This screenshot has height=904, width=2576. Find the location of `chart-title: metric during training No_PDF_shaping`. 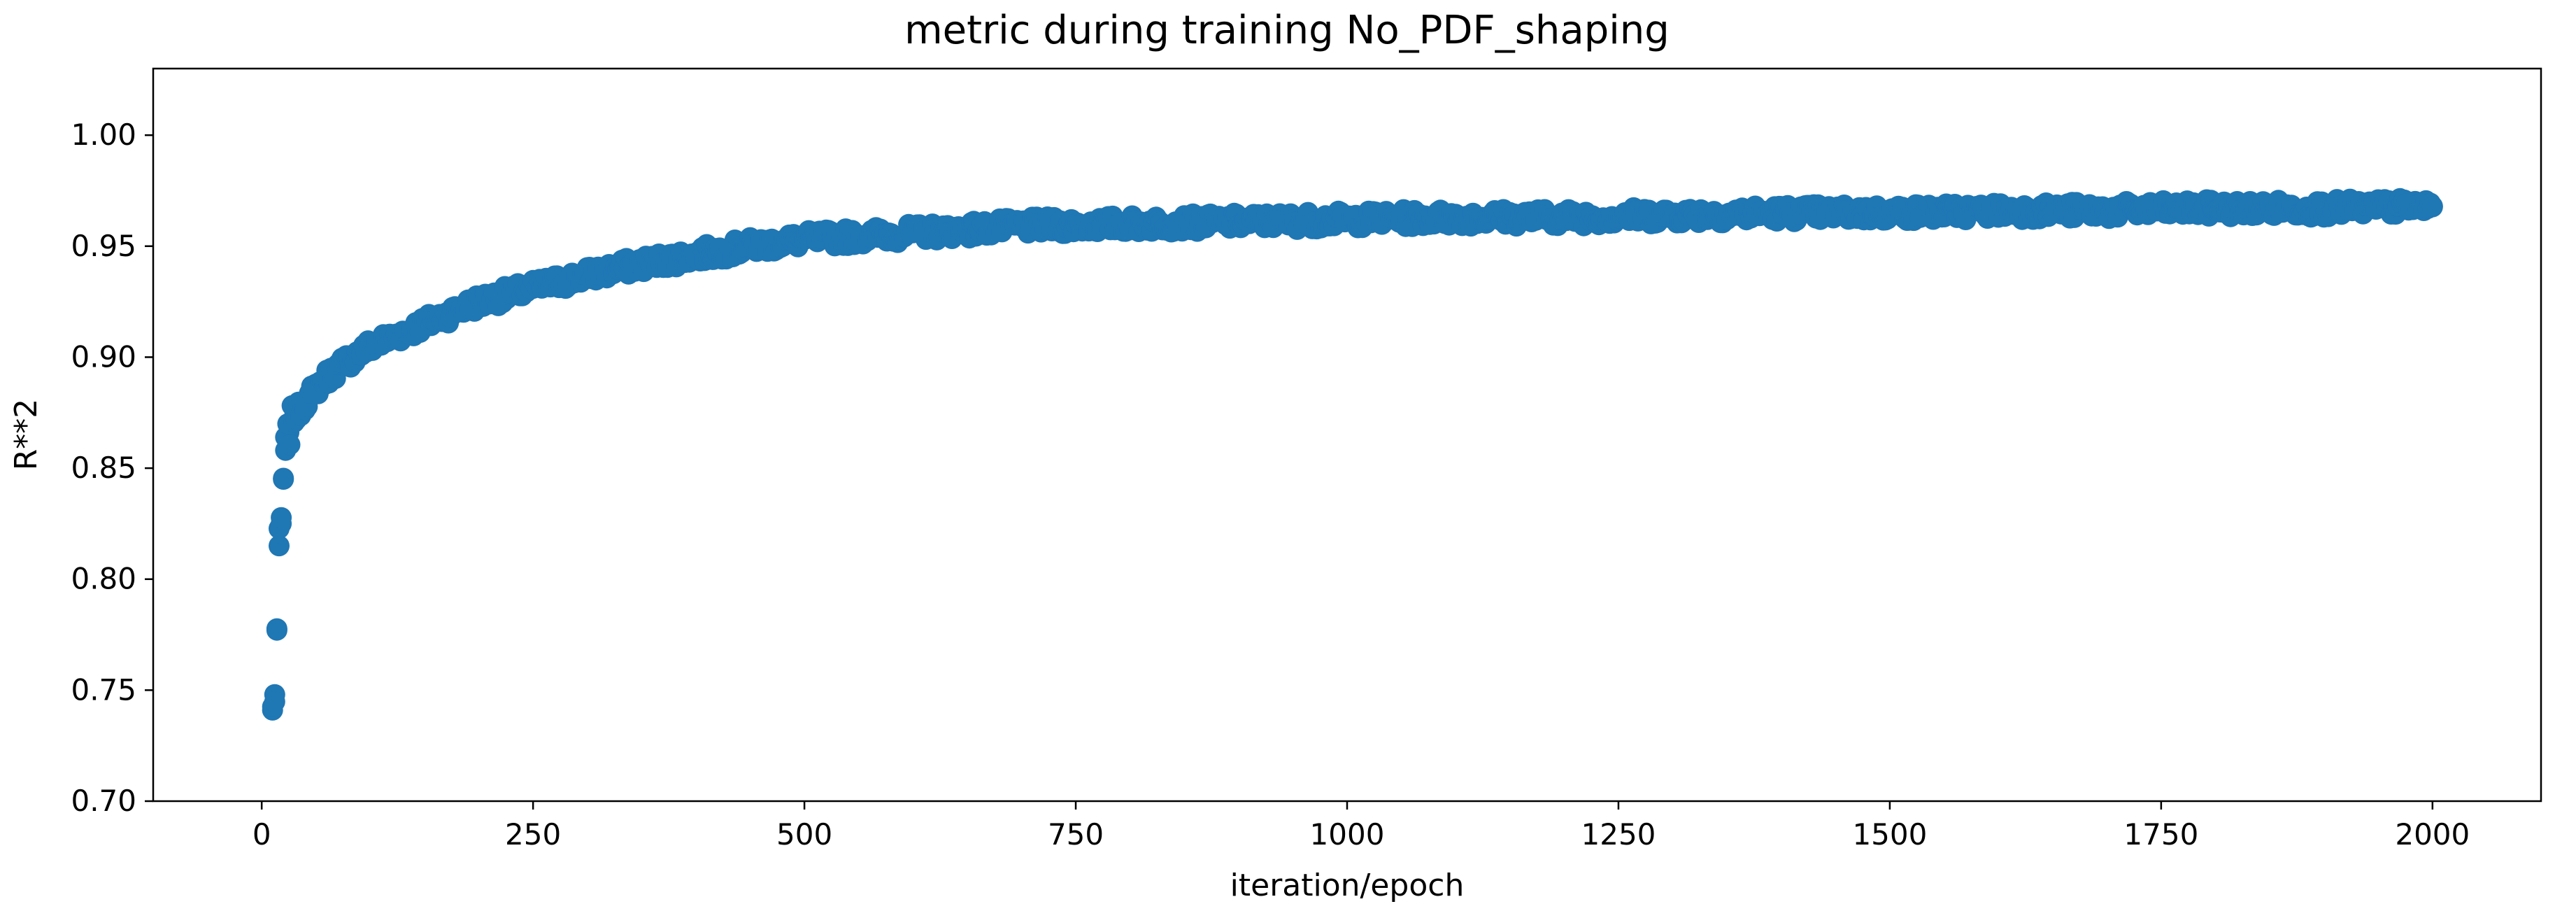

chart-title: metric during training No_PDF_shaping is located at coordinates (1287, 30).